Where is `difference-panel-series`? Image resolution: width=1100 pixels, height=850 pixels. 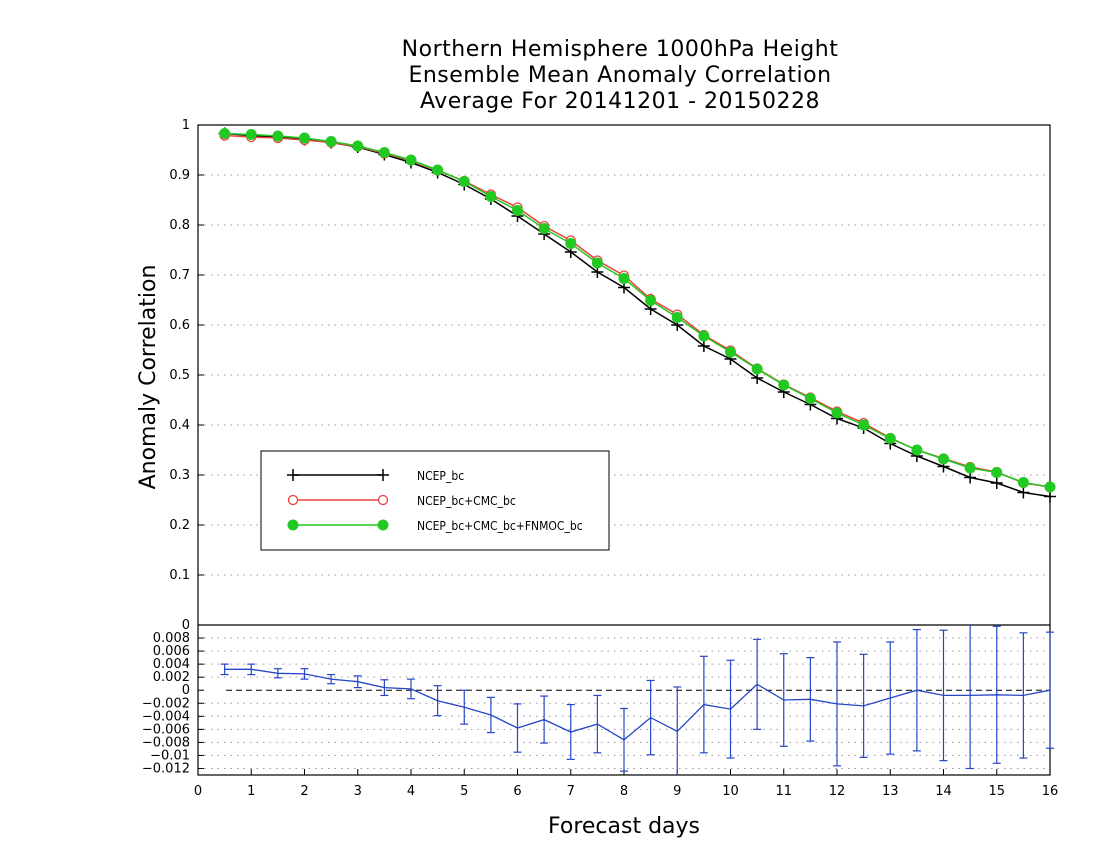
difference-panel-series is located at coordinates (637, 700).